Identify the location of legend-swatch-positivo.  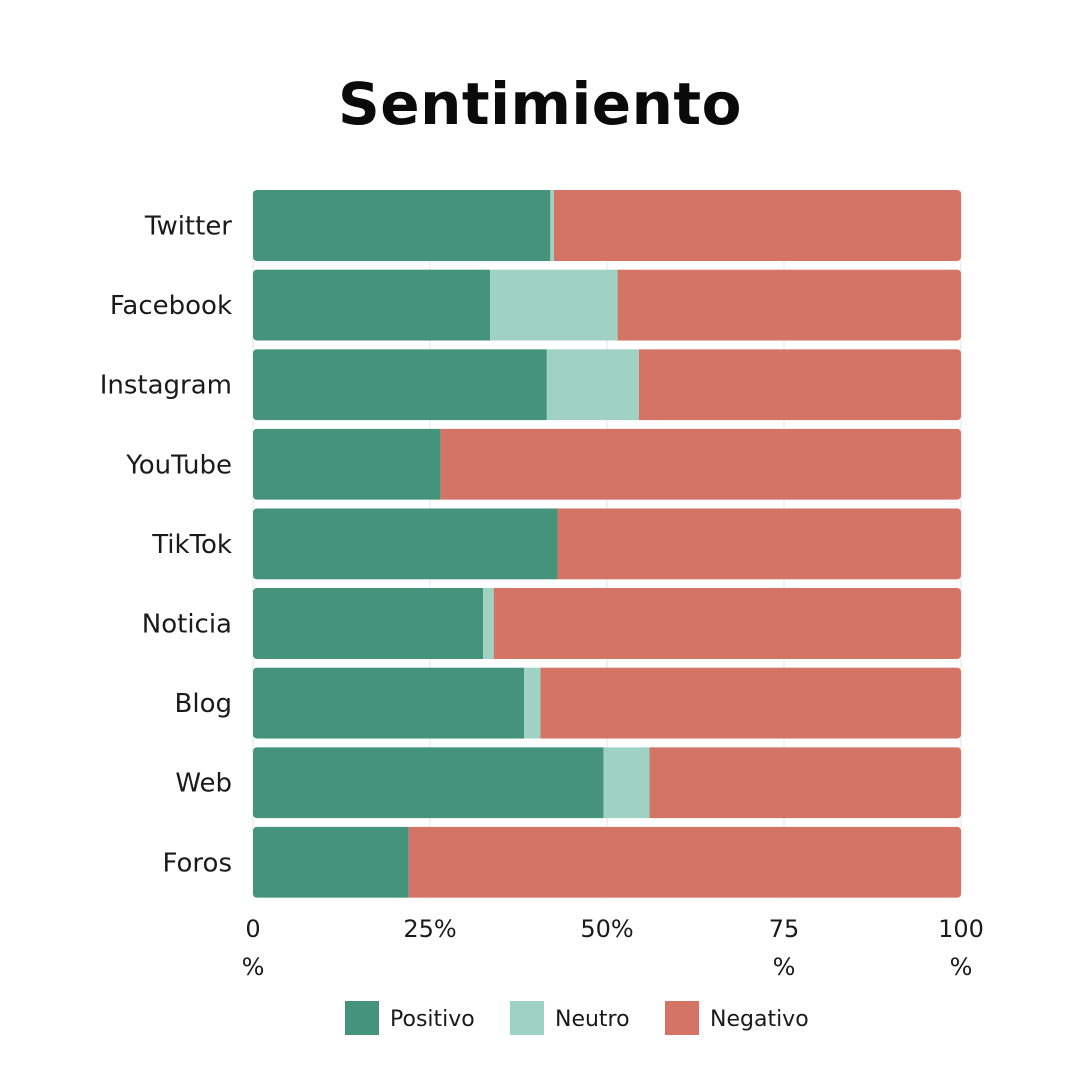
(362, 1018).